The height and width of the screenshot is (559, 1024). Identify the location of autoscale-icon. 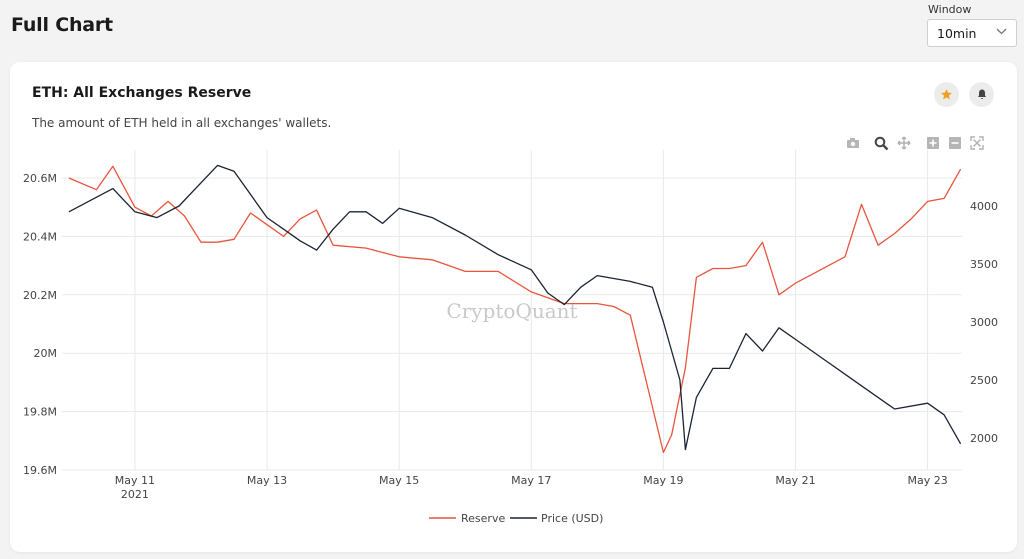
(977, 143).